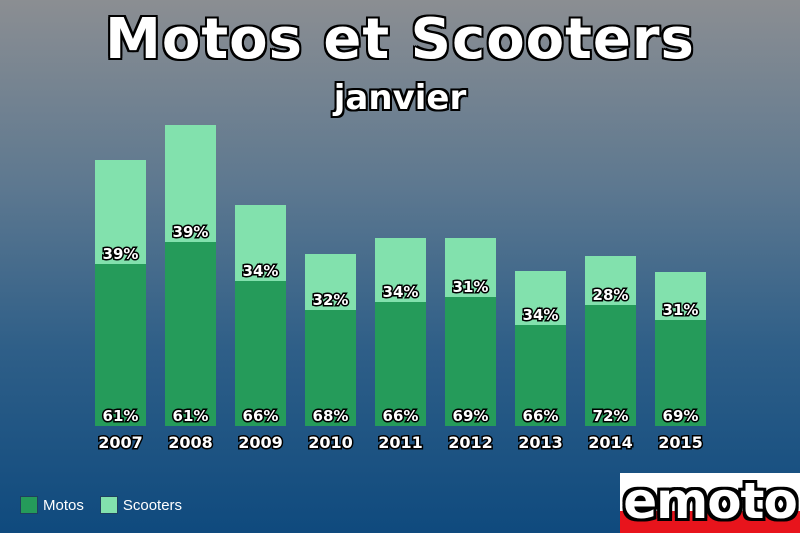 The height and width of the screenshot is (533, 800). I want to click on chart-legend: Motos Scooters, so click(109, 505).